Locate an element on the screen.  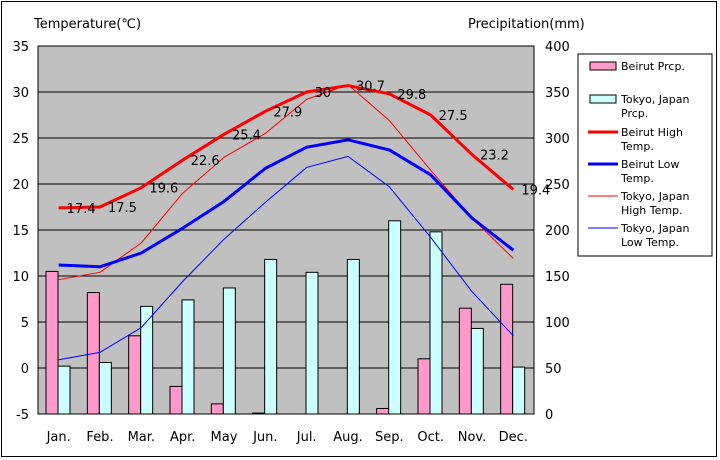
right-tick-label: 0 is located at coordinates (549, 415).